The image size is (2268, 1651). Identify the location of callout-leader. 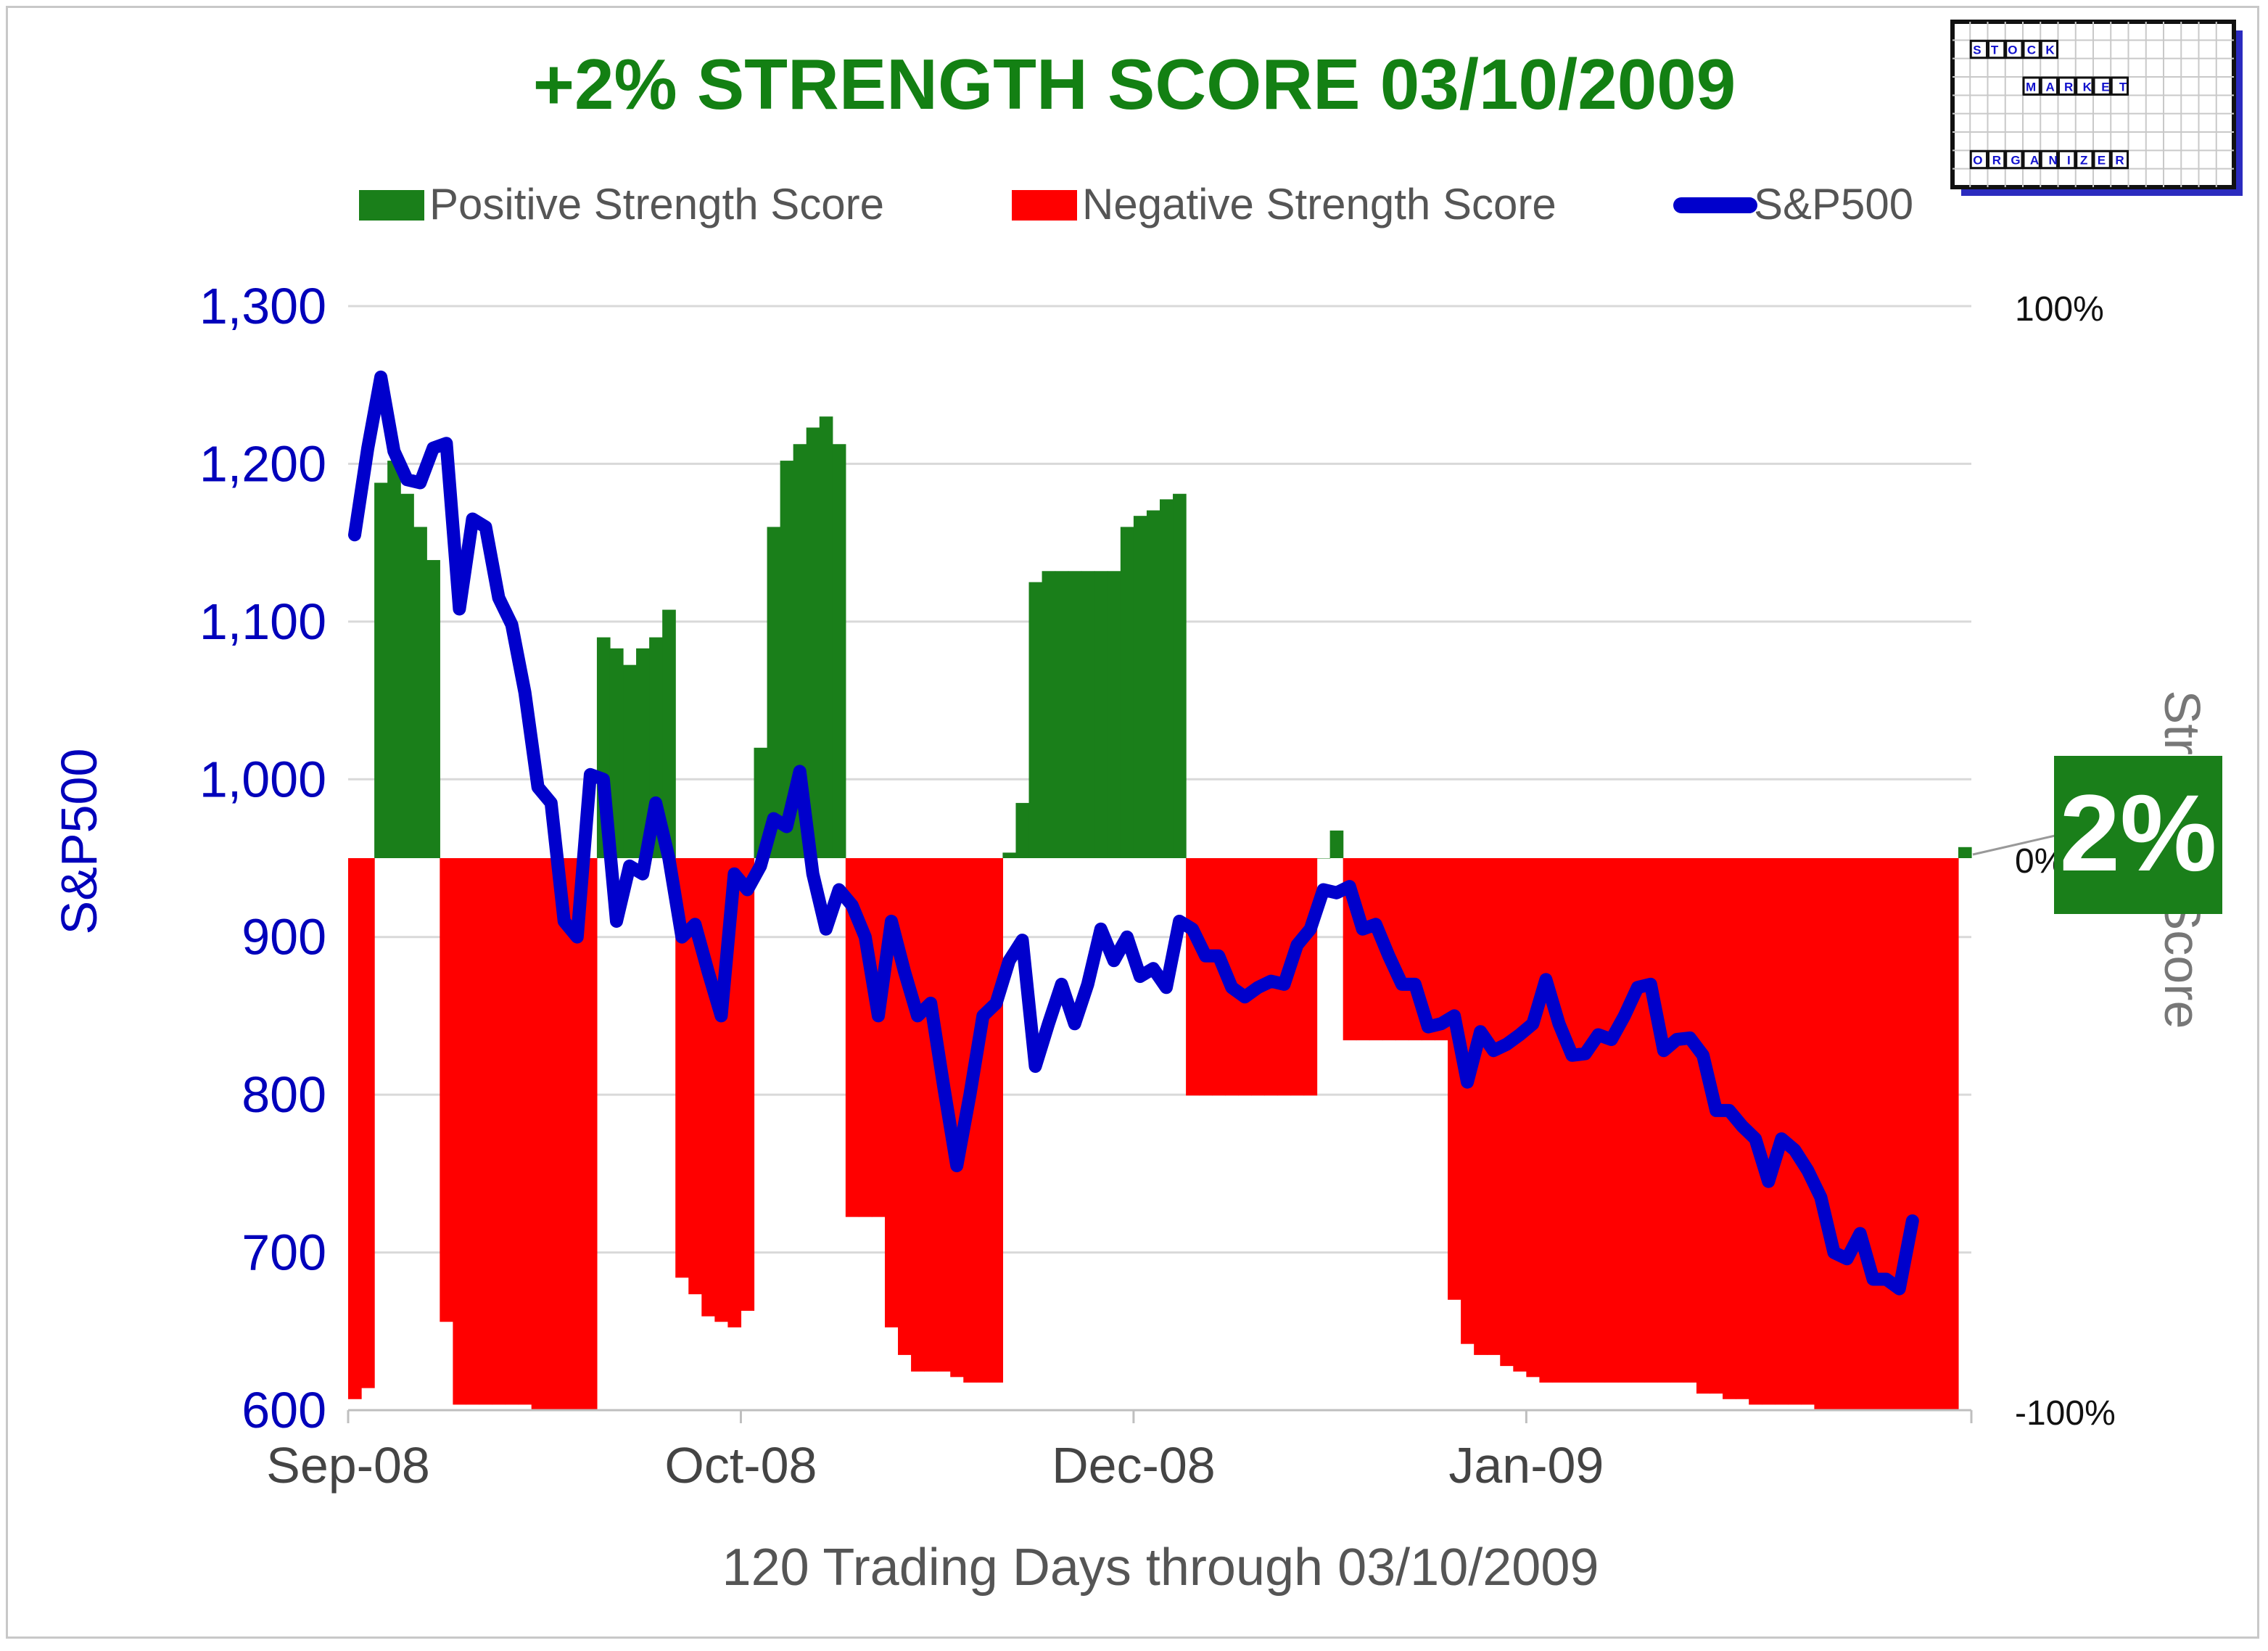
(2017, 844).